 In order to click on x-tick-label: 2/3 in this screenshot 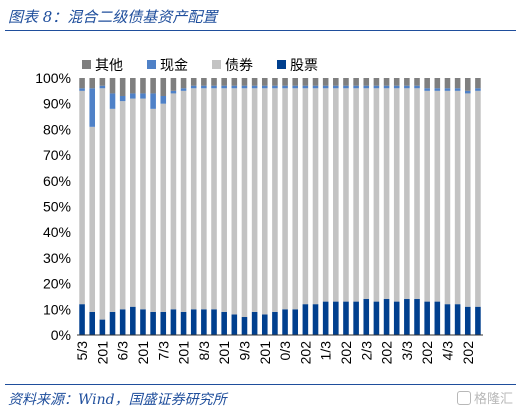, I will do `click(366, 351)`.